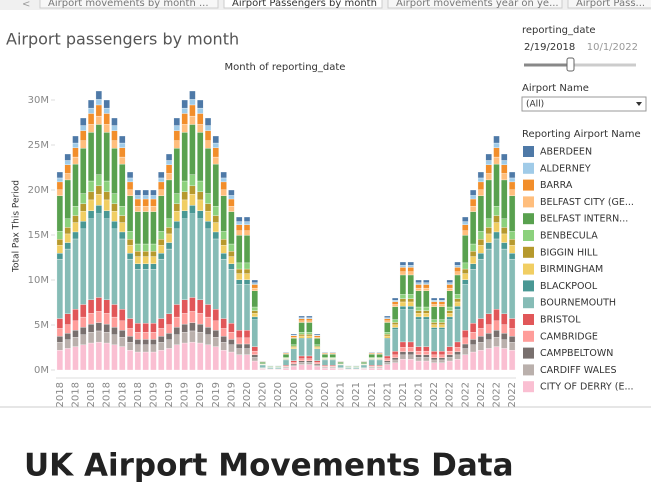 The width and height of the screenshot is (651, 501). I want to click on y-tick-label: 25M, so click(38, 145).